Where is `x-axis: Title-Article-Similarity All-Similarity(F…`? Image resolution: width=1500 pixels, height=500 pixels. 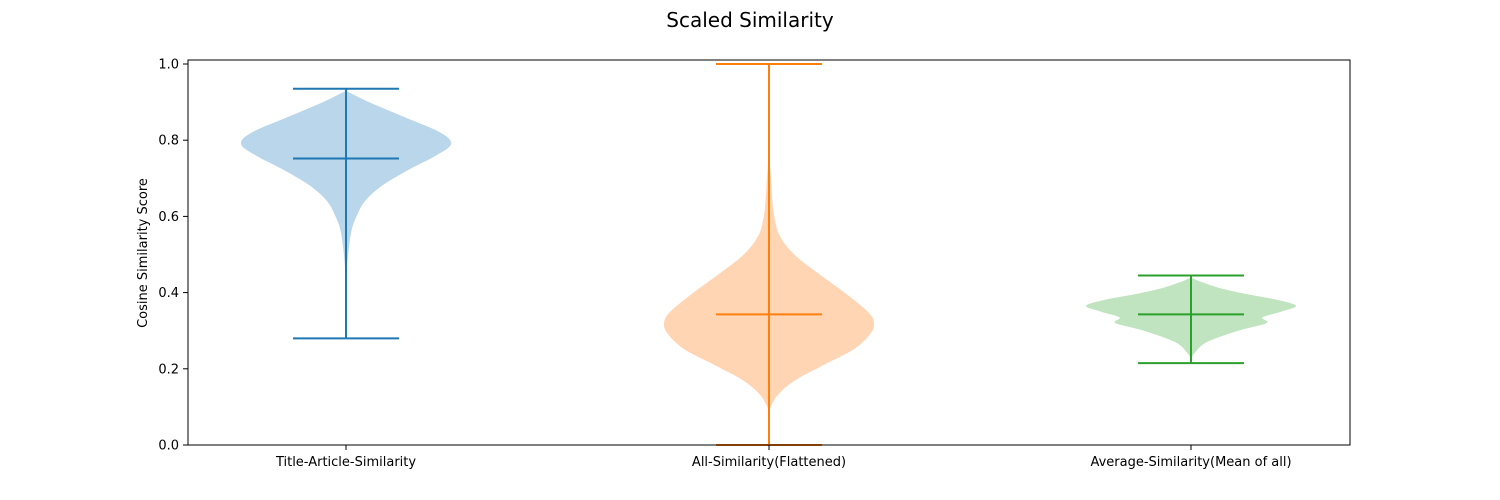 x-axis: Title-Article-Similarity All-Similarity(F… is located at coordinates (783, 457).